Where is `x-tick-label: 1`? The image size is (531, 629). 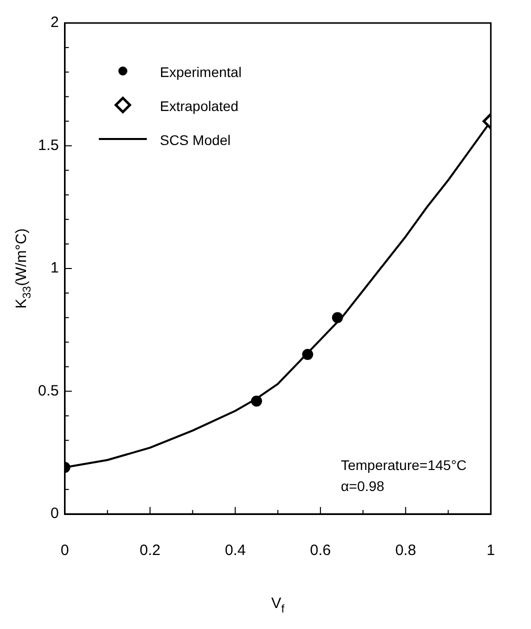 x-tick-label: 1 is located at coordinates (490, 551).